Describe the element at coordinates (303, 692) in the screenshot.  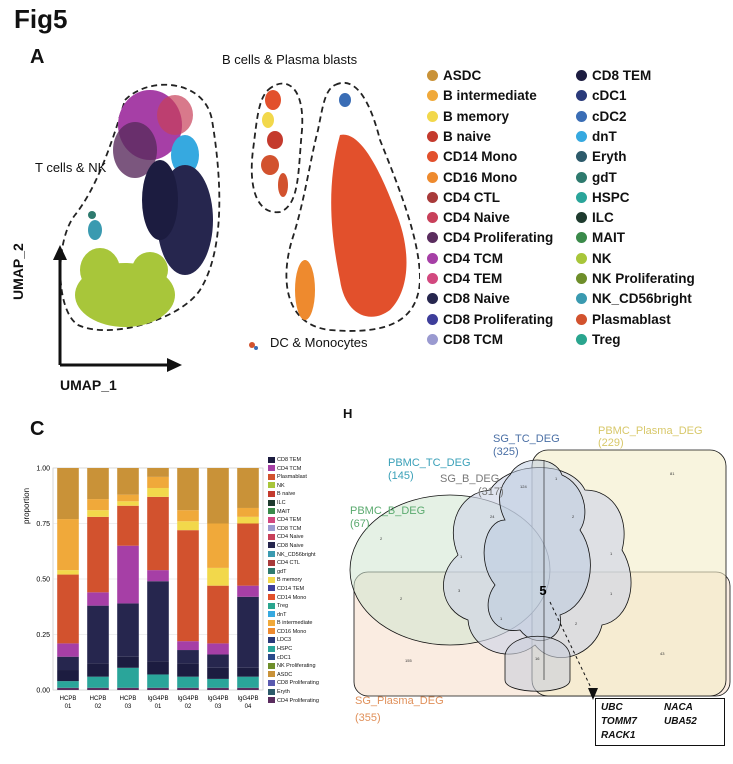
I see `bar-legend-item: Eryth` at that location.